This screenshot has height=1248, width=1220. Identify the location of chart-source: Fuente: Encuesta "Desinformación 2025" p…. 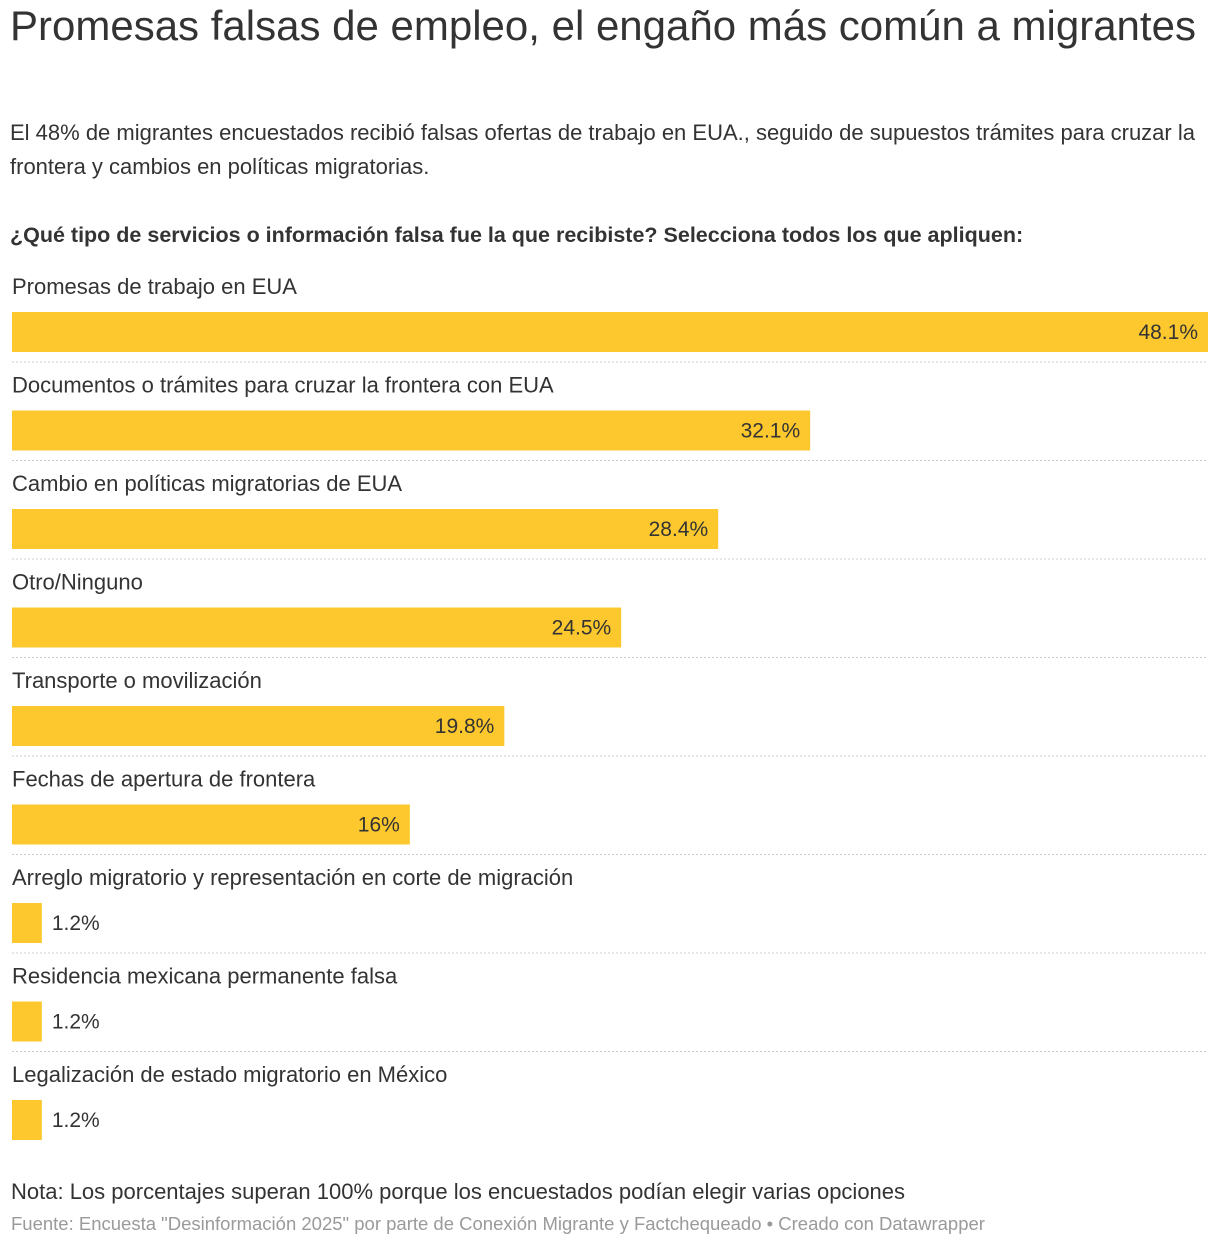
(498, 1223).